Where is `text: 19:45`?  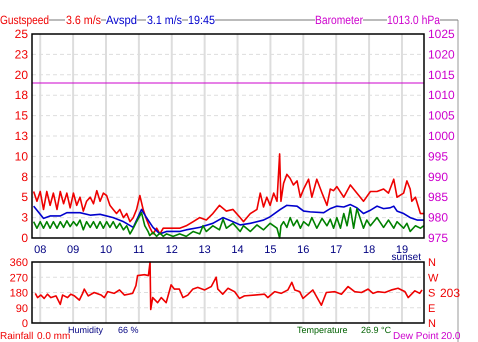
text: 19:45 is located at coordinates (203, 20).